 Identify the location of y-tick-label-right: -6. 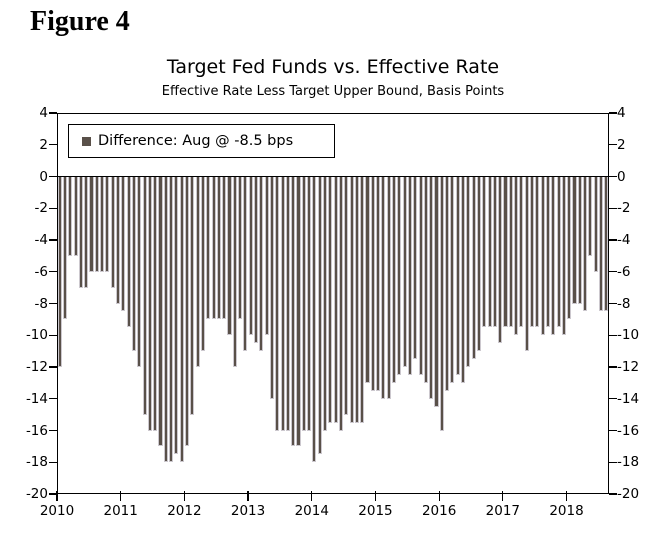
(624, 271).